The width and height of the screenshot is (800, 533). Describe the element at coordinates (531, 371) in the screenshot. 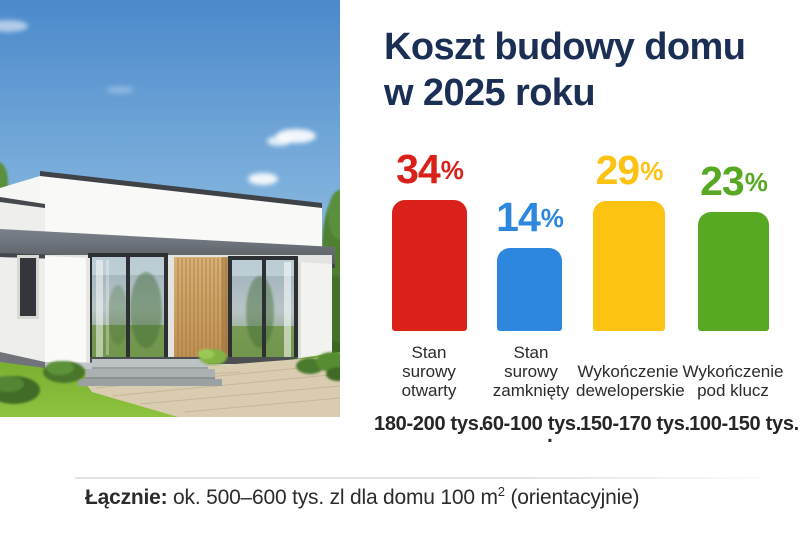

I see `category-label-stan-surowy-zamkniety: Stan surowy zamknięty` at that location.